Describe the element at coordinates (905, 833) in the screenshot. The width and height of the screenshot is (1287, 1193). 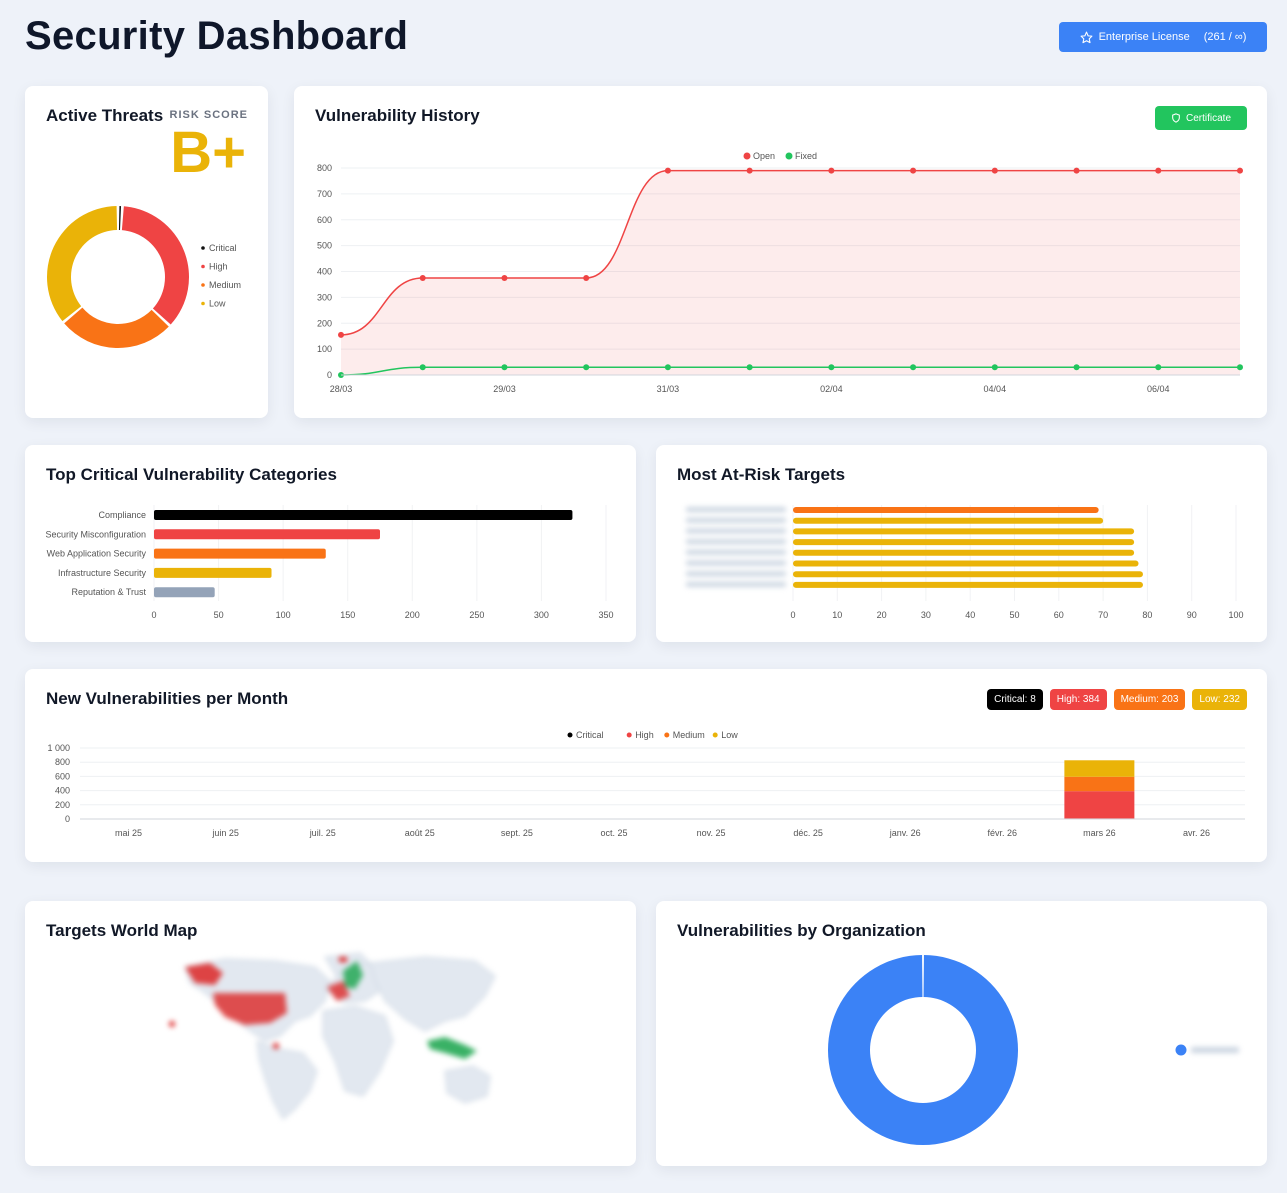
I see `month-label: janv. 26` at that location.